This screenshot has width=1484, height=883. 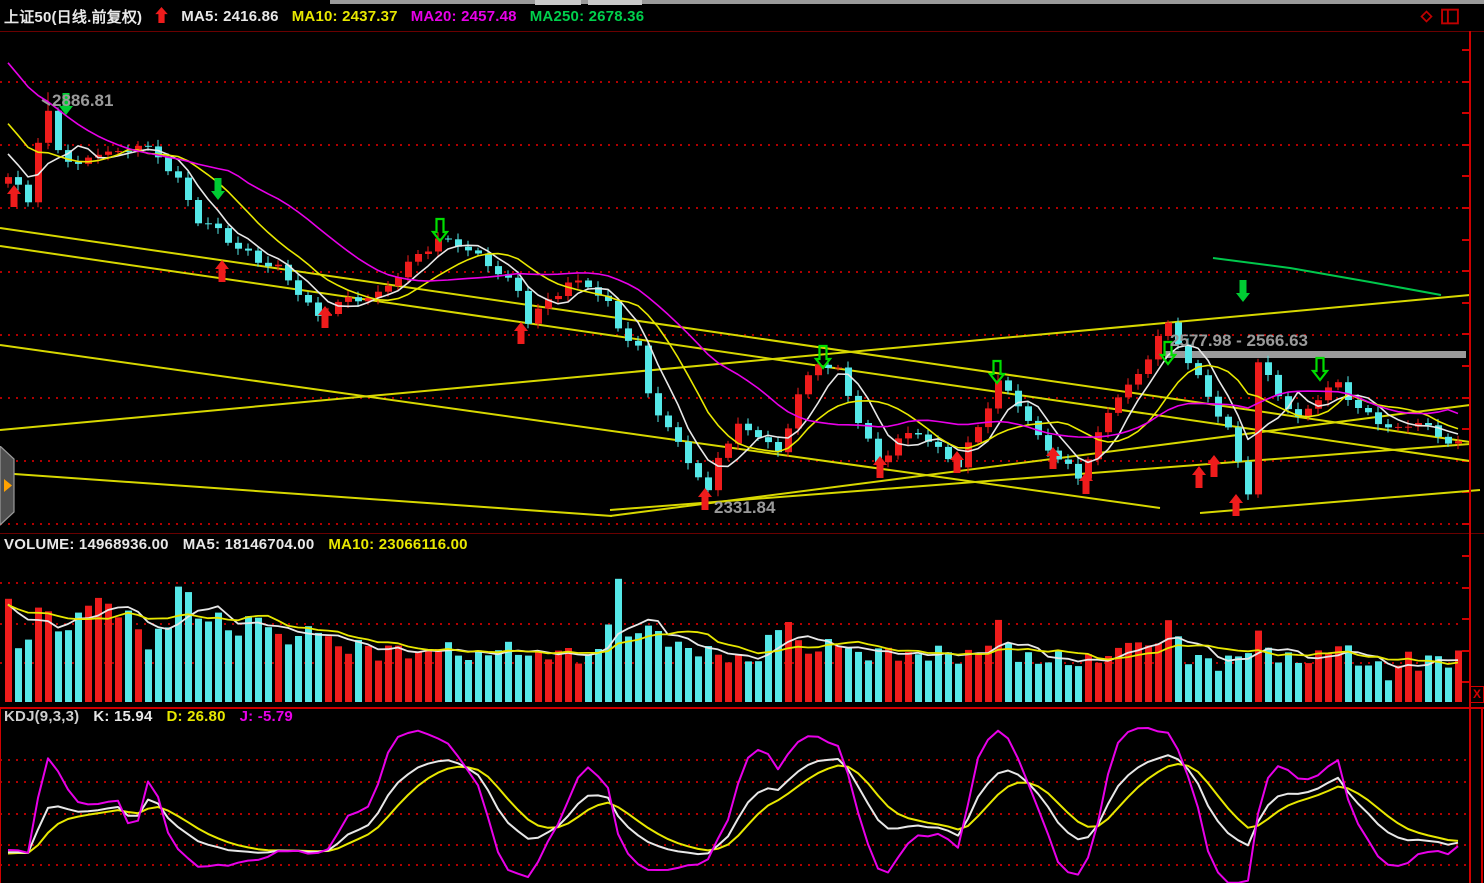 What do you see at coordinates (266, 716) in the screenshot?
I see `kdj-j-value: J: -5.79` at bounding box center [266, 716].